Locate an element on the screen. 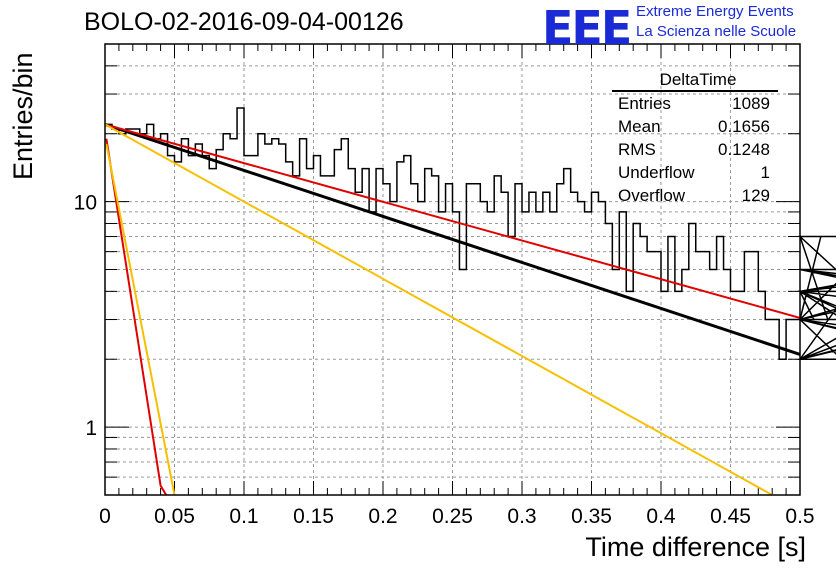 The image size is (836, 572). stats-value: 1 is located at coordinates (765, 172).